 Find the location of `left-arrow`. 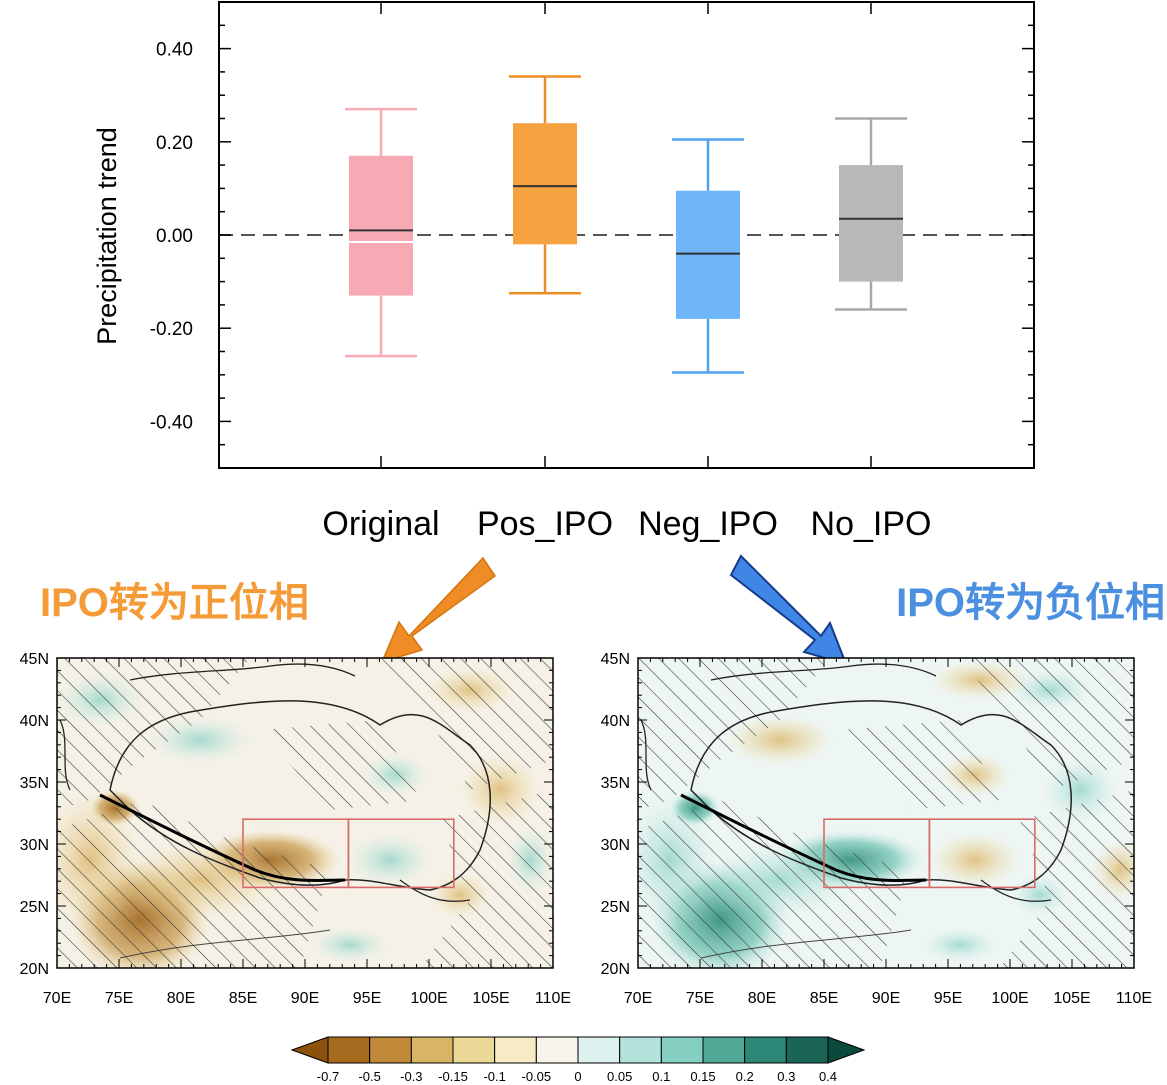

left-arrow is located at coordinates (438, 610).